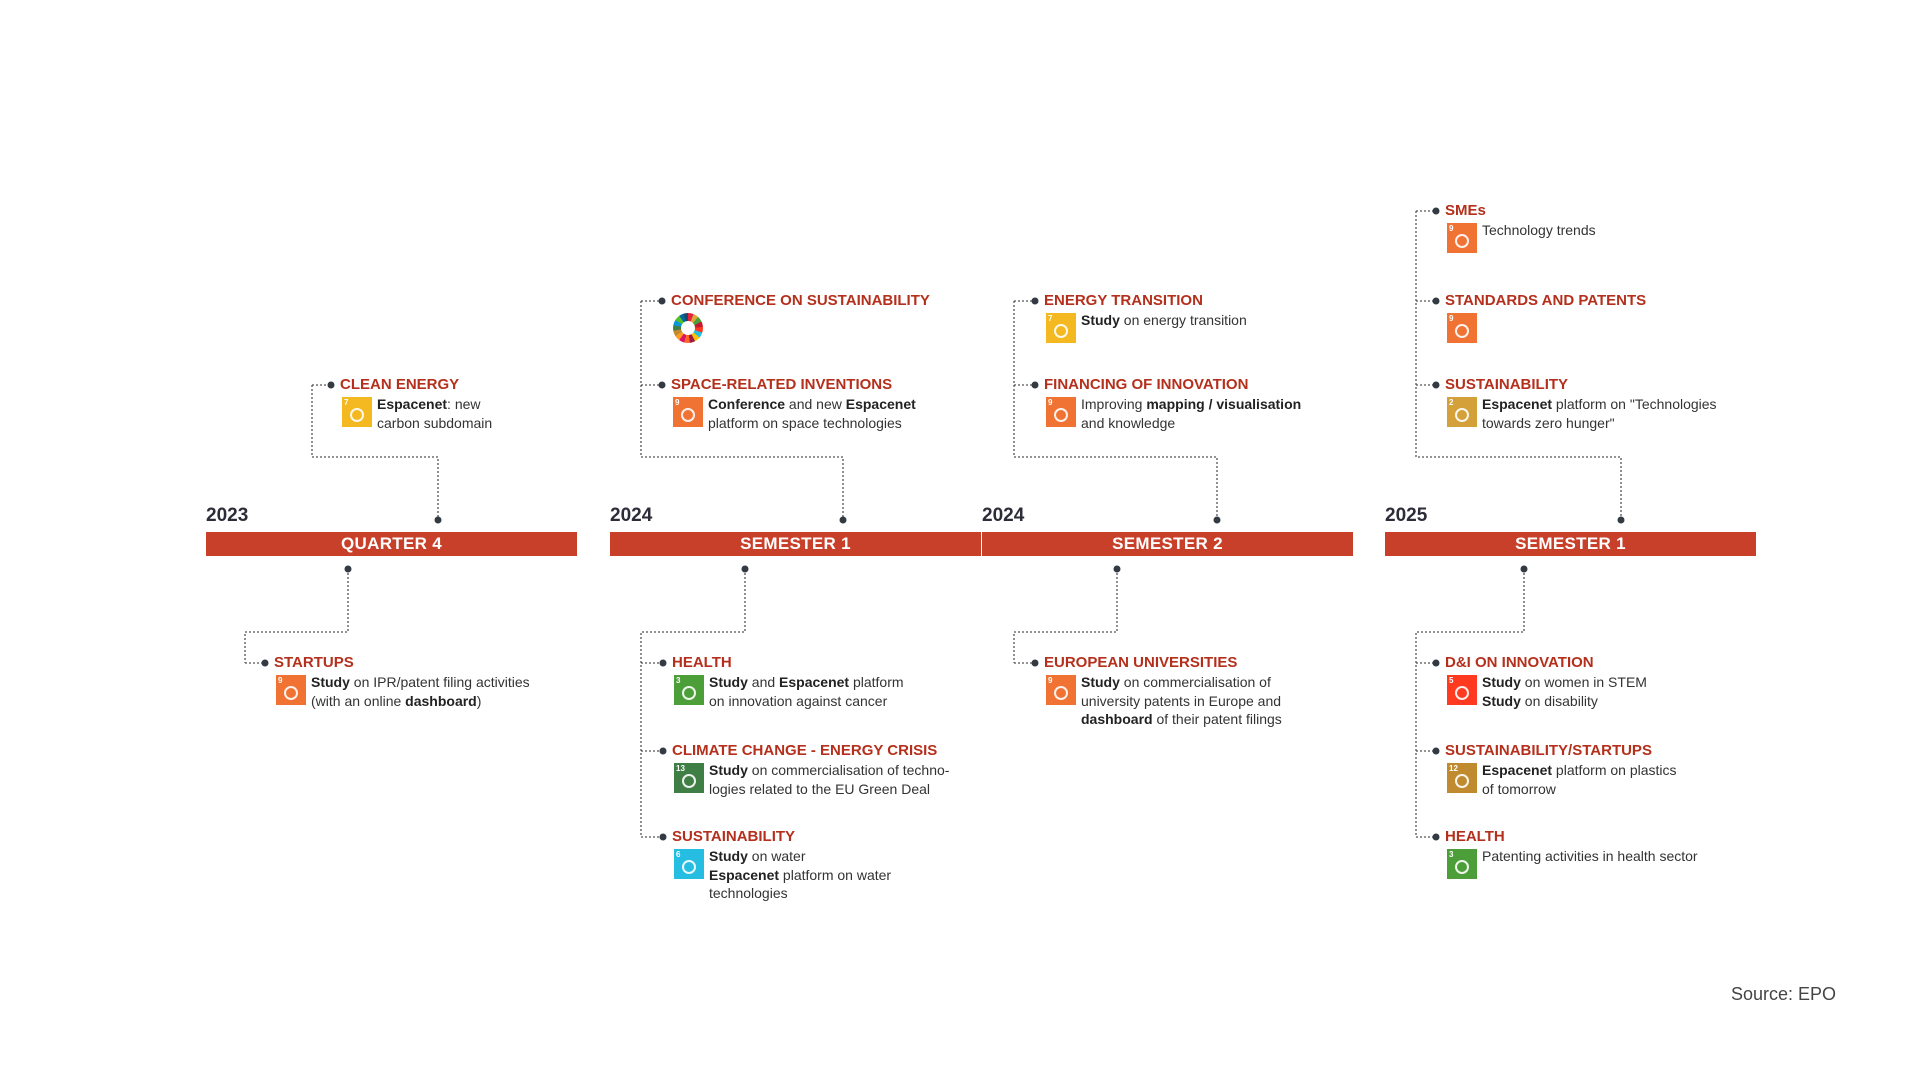 Image resolution: width=1920 pixels, height=1080 pixels. What do you see at coordinates (435, 422) in the screenshot?
I see `description-text: carbon subdomain` at bounding box center [435, 422].